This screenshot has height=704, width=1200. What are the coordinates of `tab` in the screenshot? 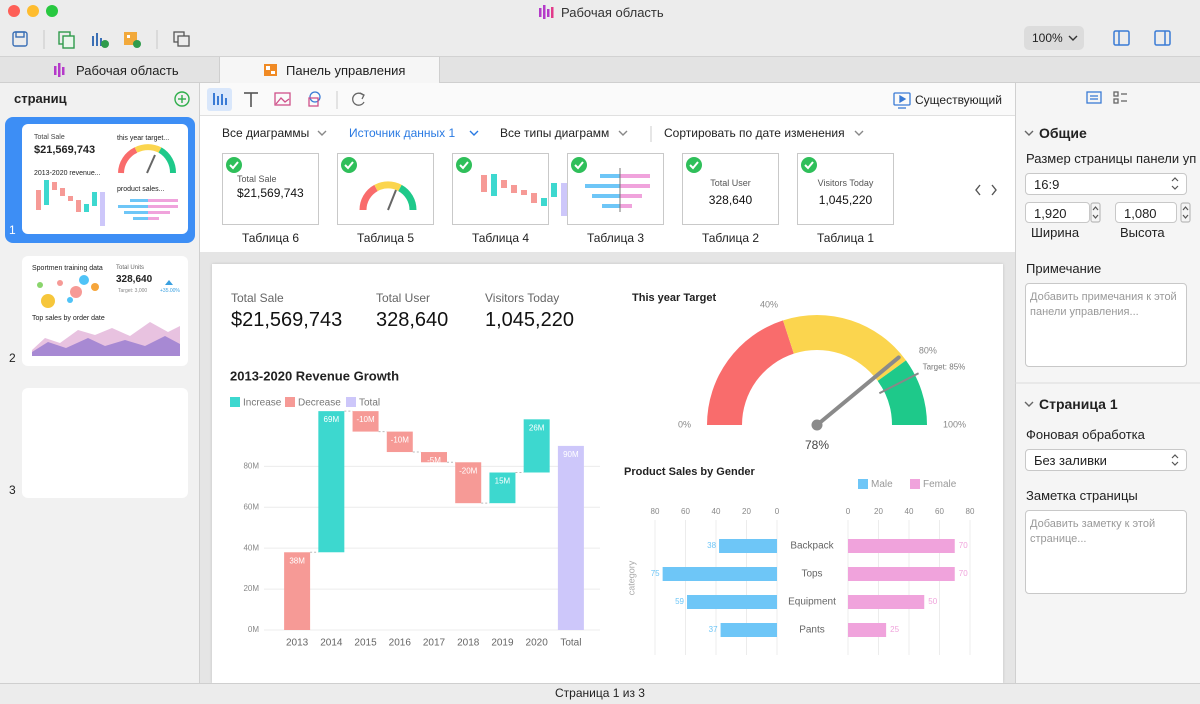 It's located at (110, 70).